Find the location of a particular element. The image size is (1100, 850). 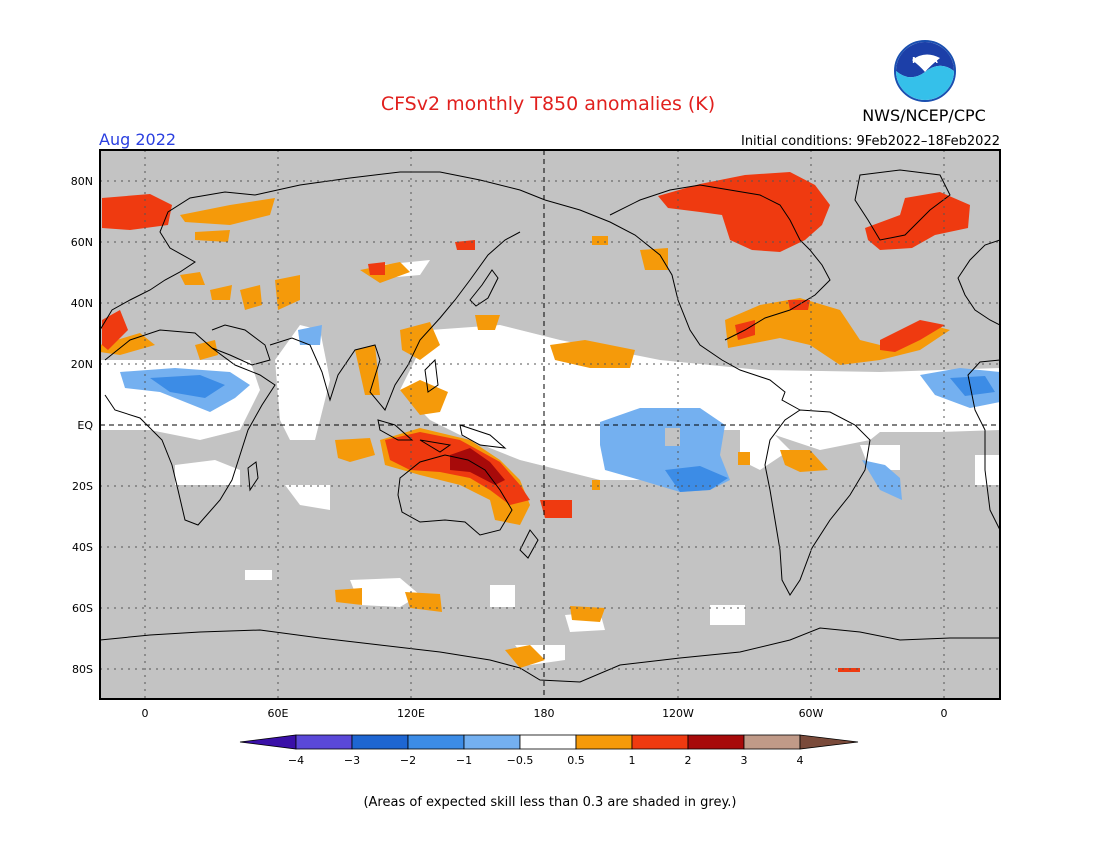

forecast-month: Aug 2022 is located at coordinates (137, 139).